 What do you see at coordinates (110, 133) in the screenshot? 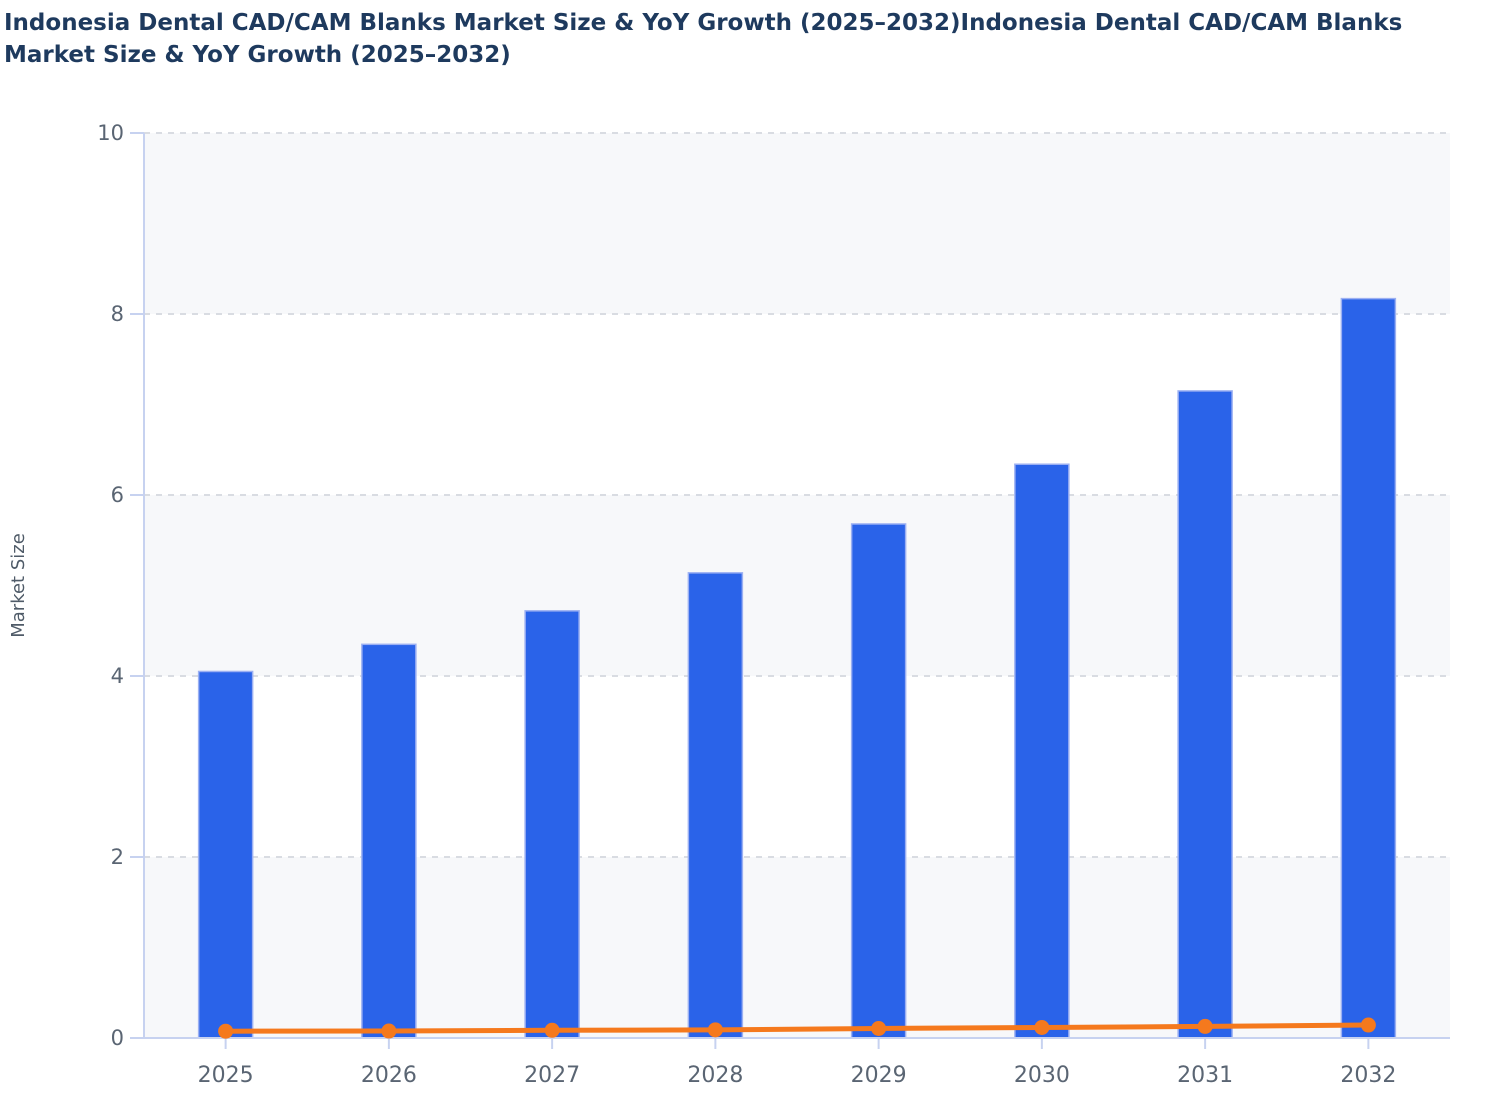
I see `y-tick-label-10: 10` at bounding box center [110, 133].